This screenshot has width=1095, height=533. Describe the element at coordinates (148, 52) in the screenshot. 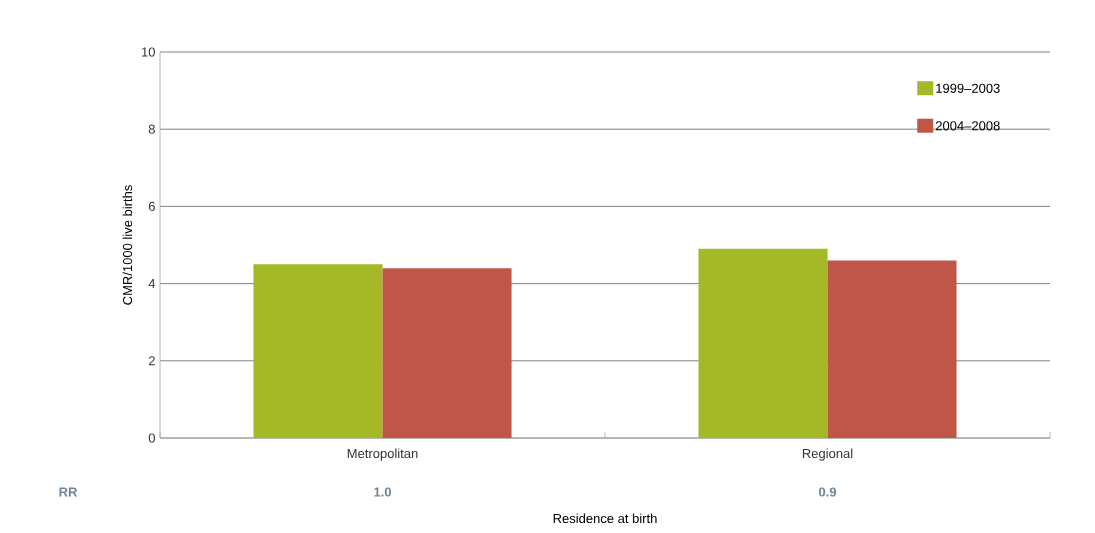

I see `y-tick-label: 10` at that location.